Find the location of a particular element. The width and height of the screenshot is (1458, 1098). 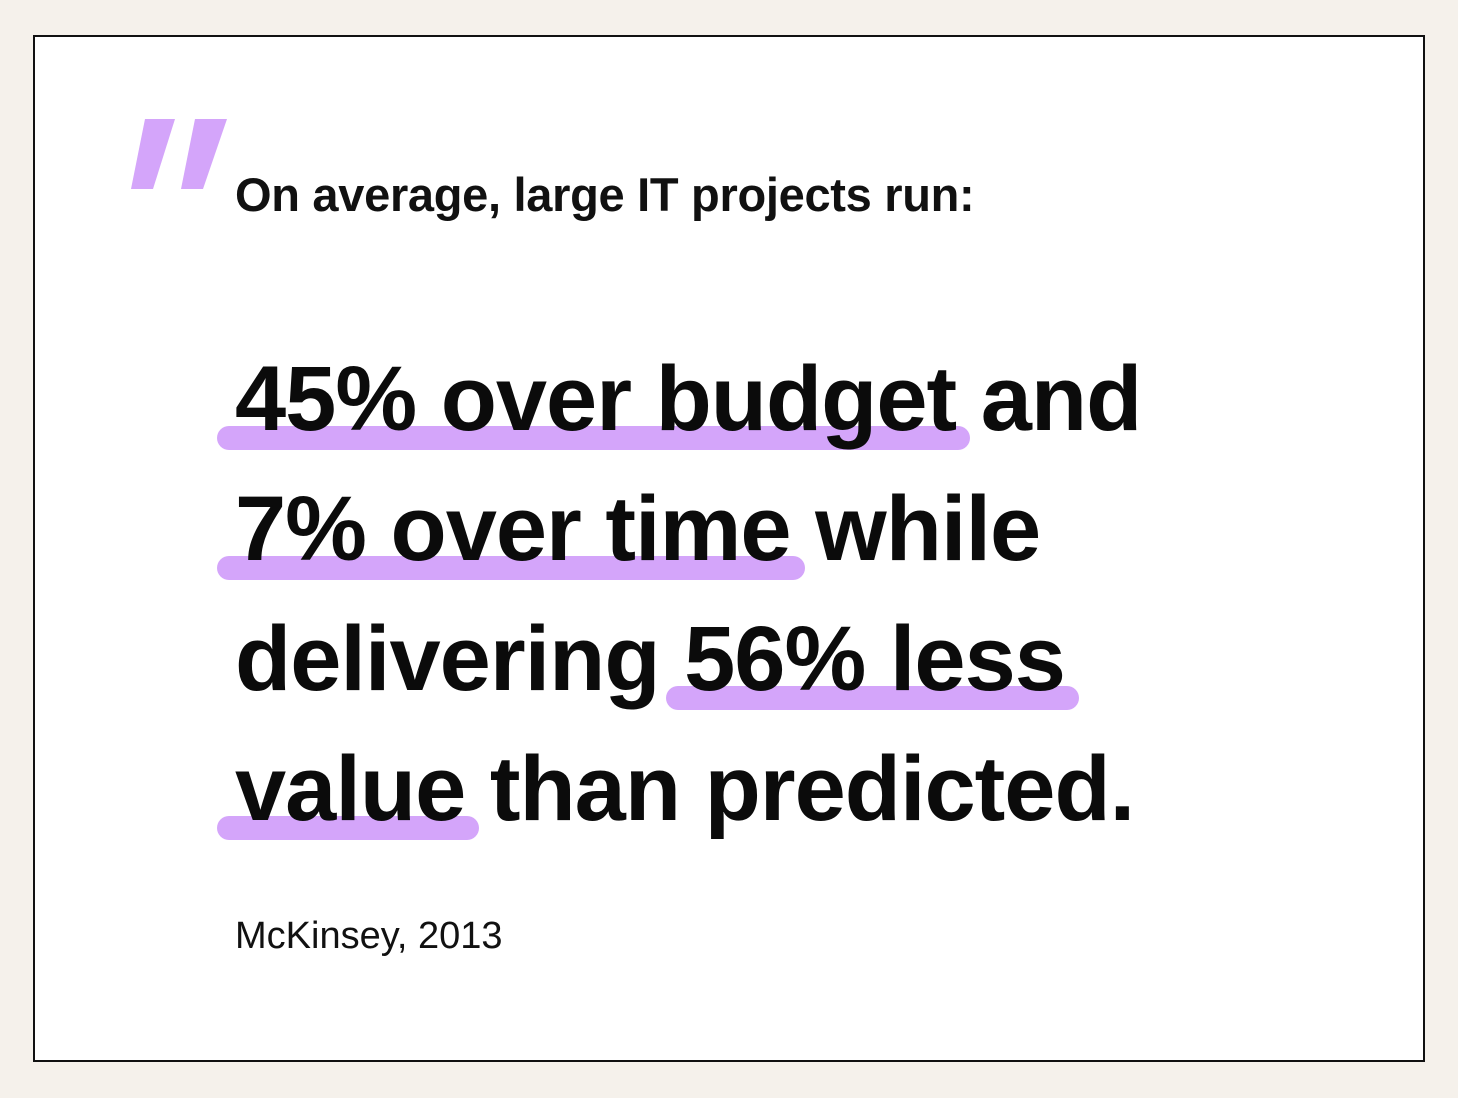

highlighted-text: 45% over budget is located at coordinates (596, 399).